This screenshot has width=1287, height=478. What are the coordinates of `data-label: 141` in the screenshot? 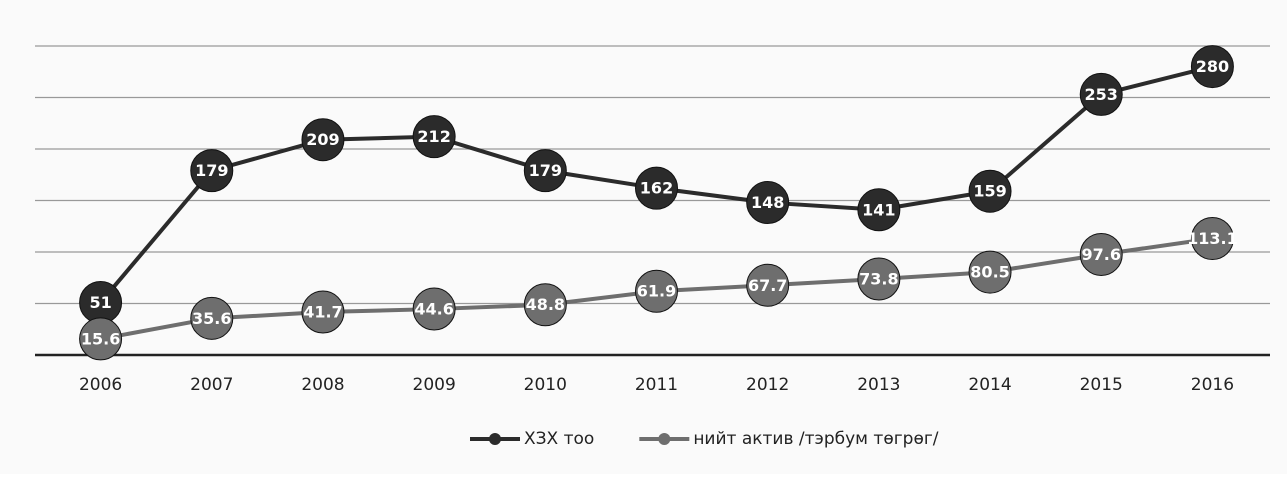 It's located at (878, 209).